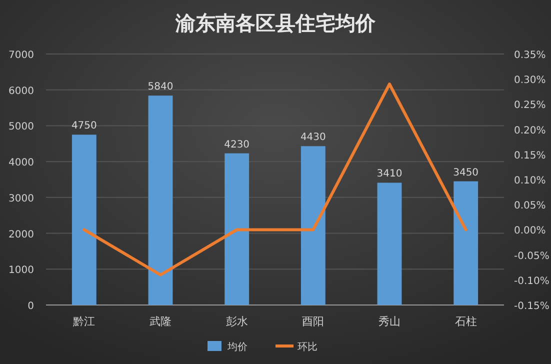  I want to click on x-tick-label: 秀山, so click(389, 321).